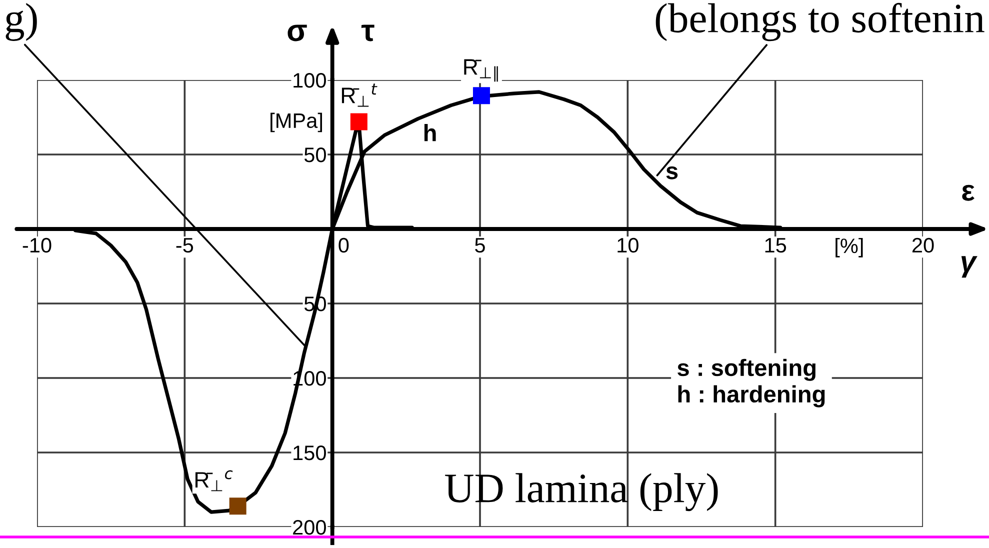 This screenshot has width=989, height=548. What do you see at coordinates (672, 173) in the screenshot?
I see `annotation: s` at bounding box center [672, 173].